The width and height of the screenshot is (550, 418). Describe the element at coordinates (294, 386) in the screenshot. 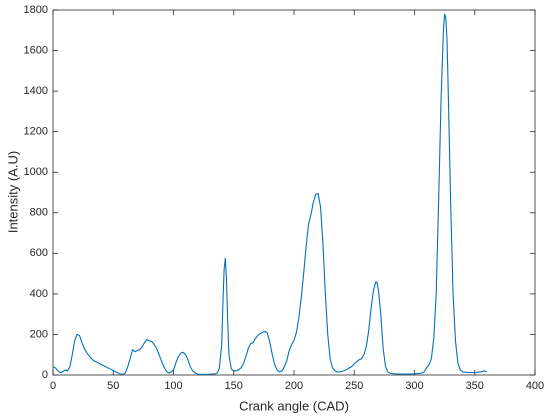

I see `x-tick-label: 200` at that location.